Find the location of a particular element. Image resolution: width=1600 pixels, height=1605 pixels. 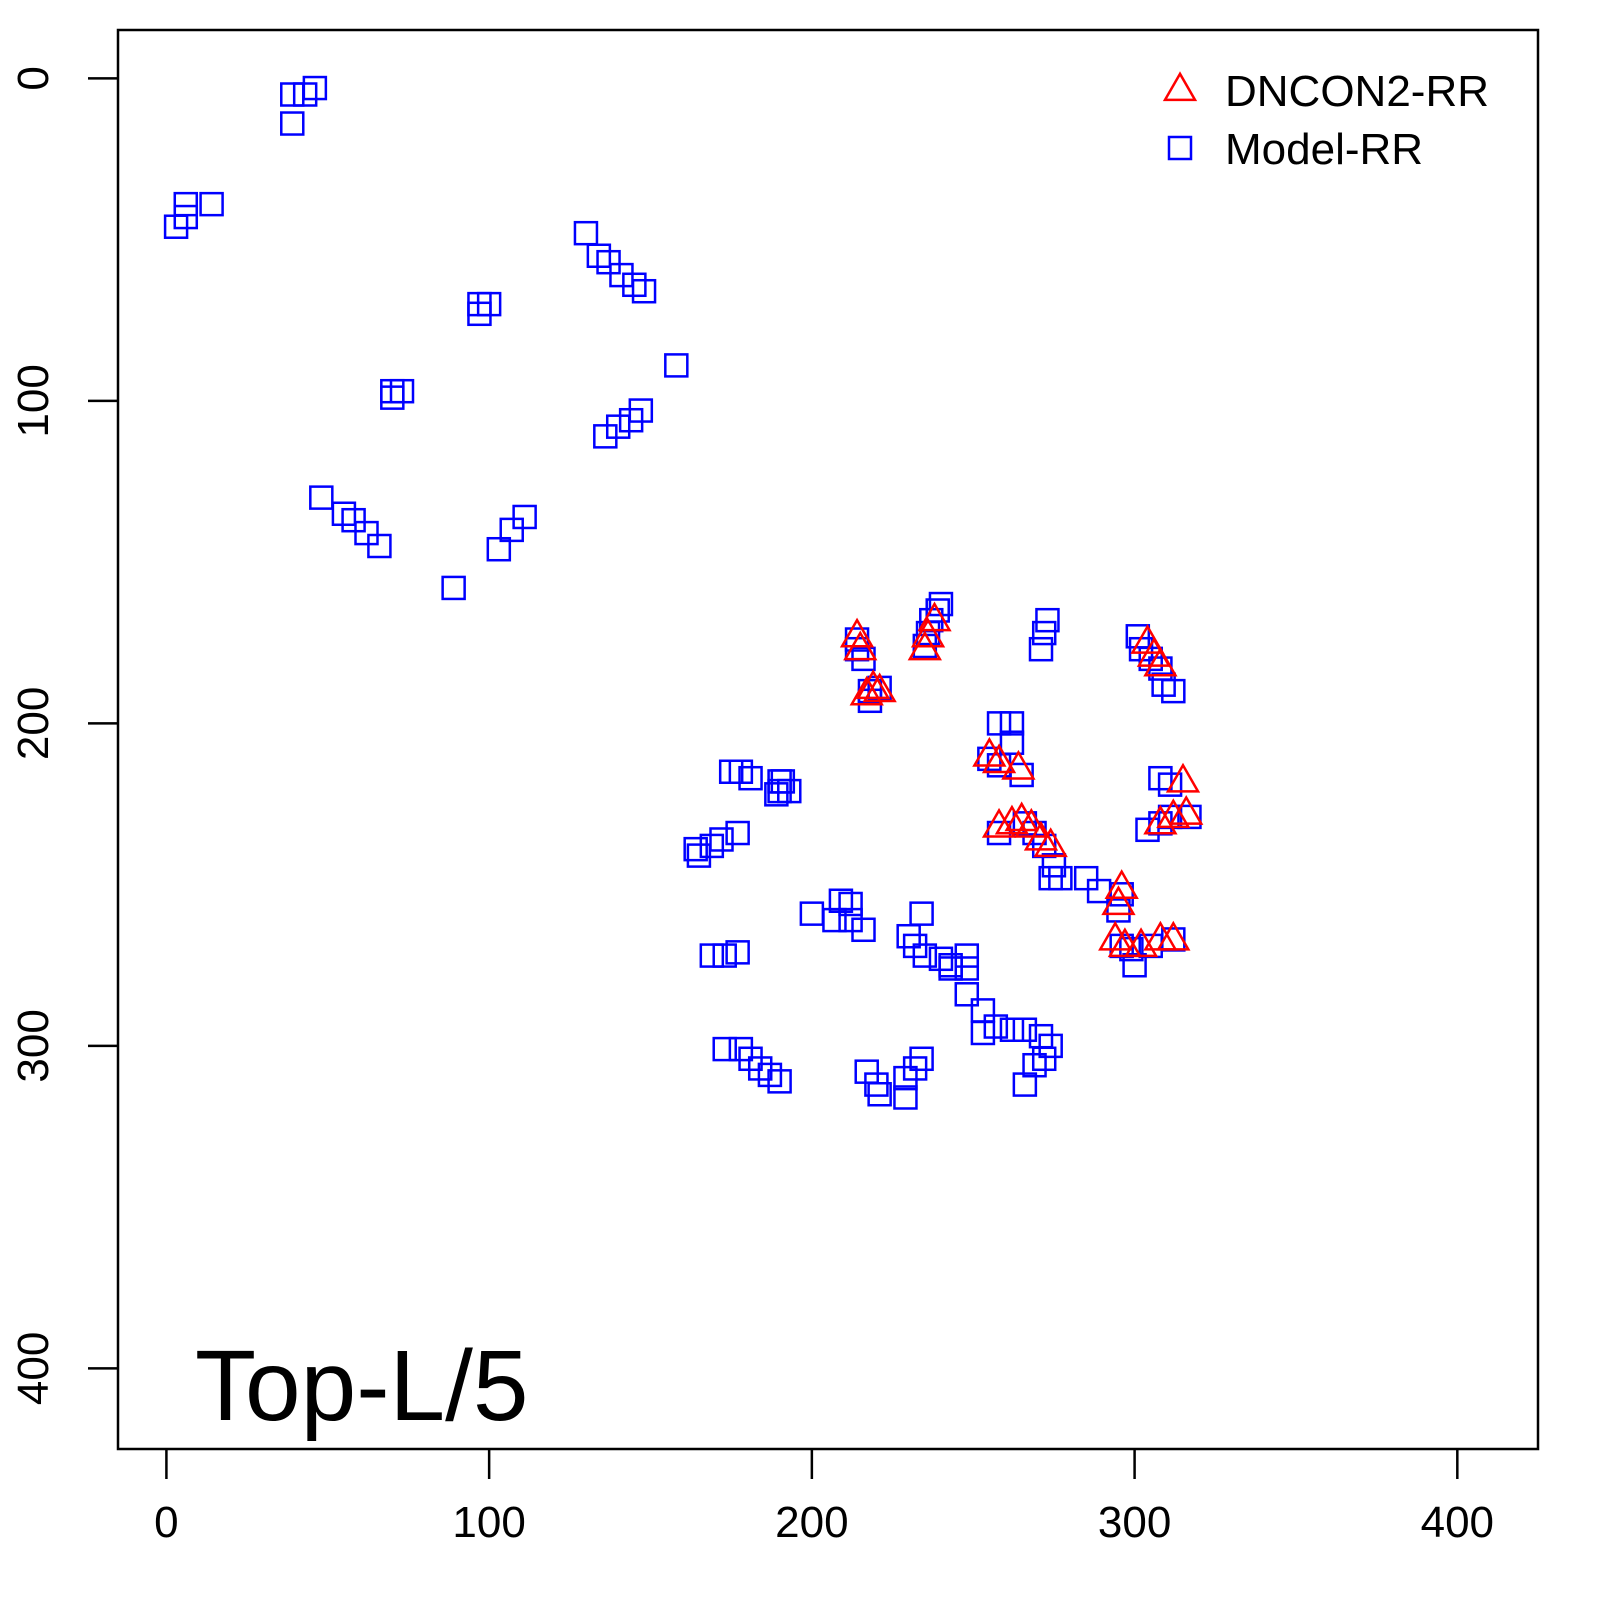

y-axis: 0 100 200 300 400 is located at coordinates (63, 735).